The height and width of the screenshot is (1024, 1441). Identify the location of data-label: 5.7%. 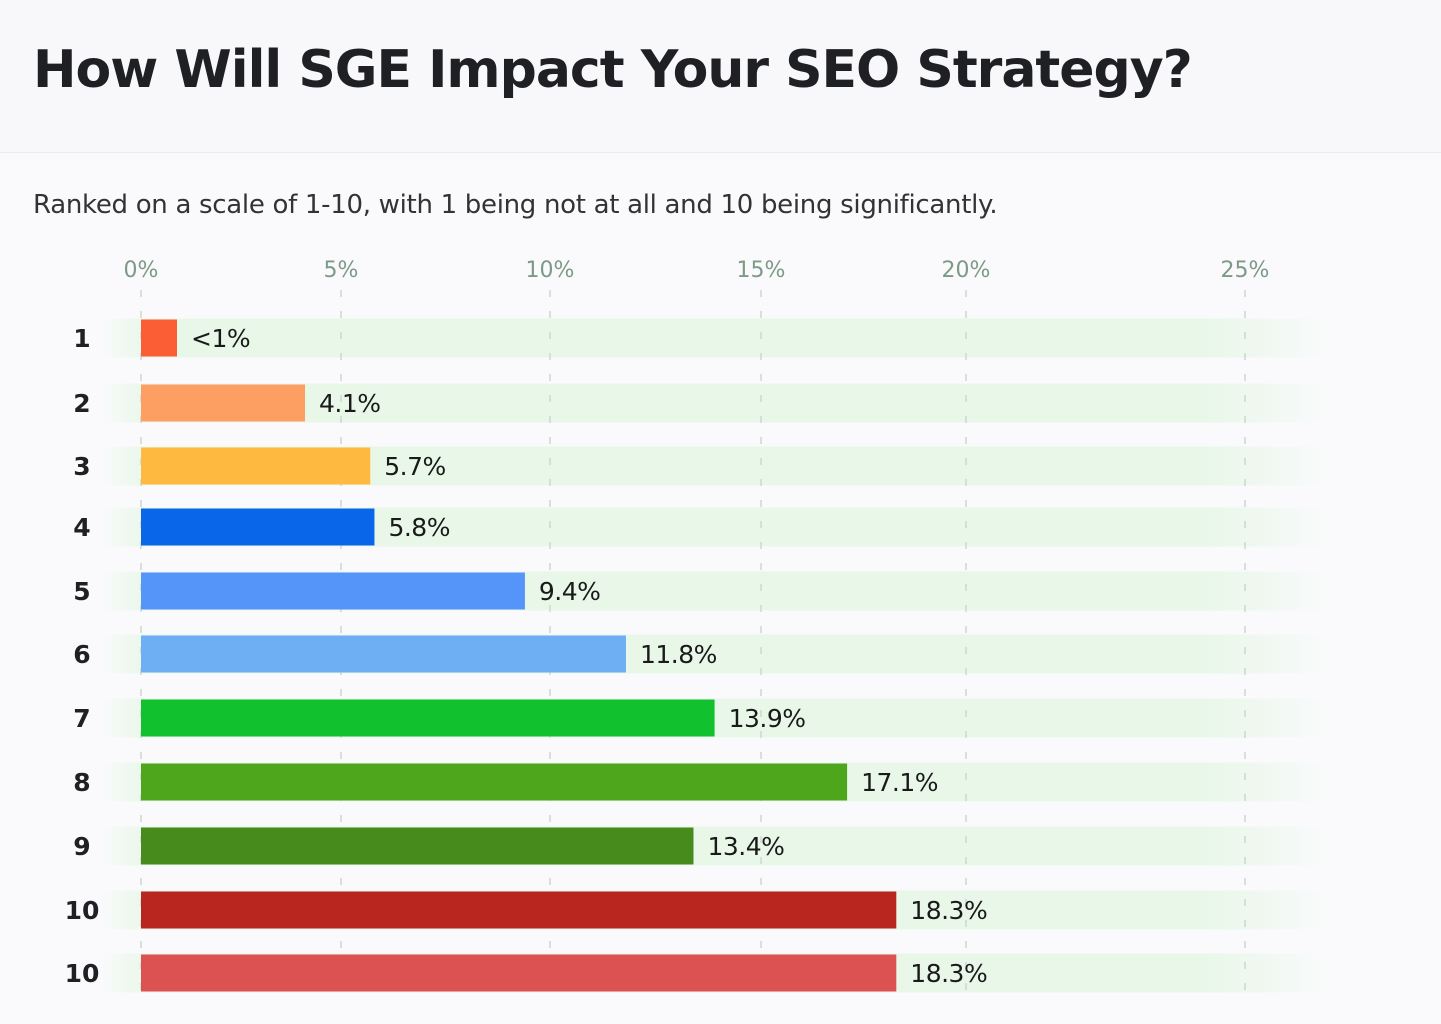
(415, 466).